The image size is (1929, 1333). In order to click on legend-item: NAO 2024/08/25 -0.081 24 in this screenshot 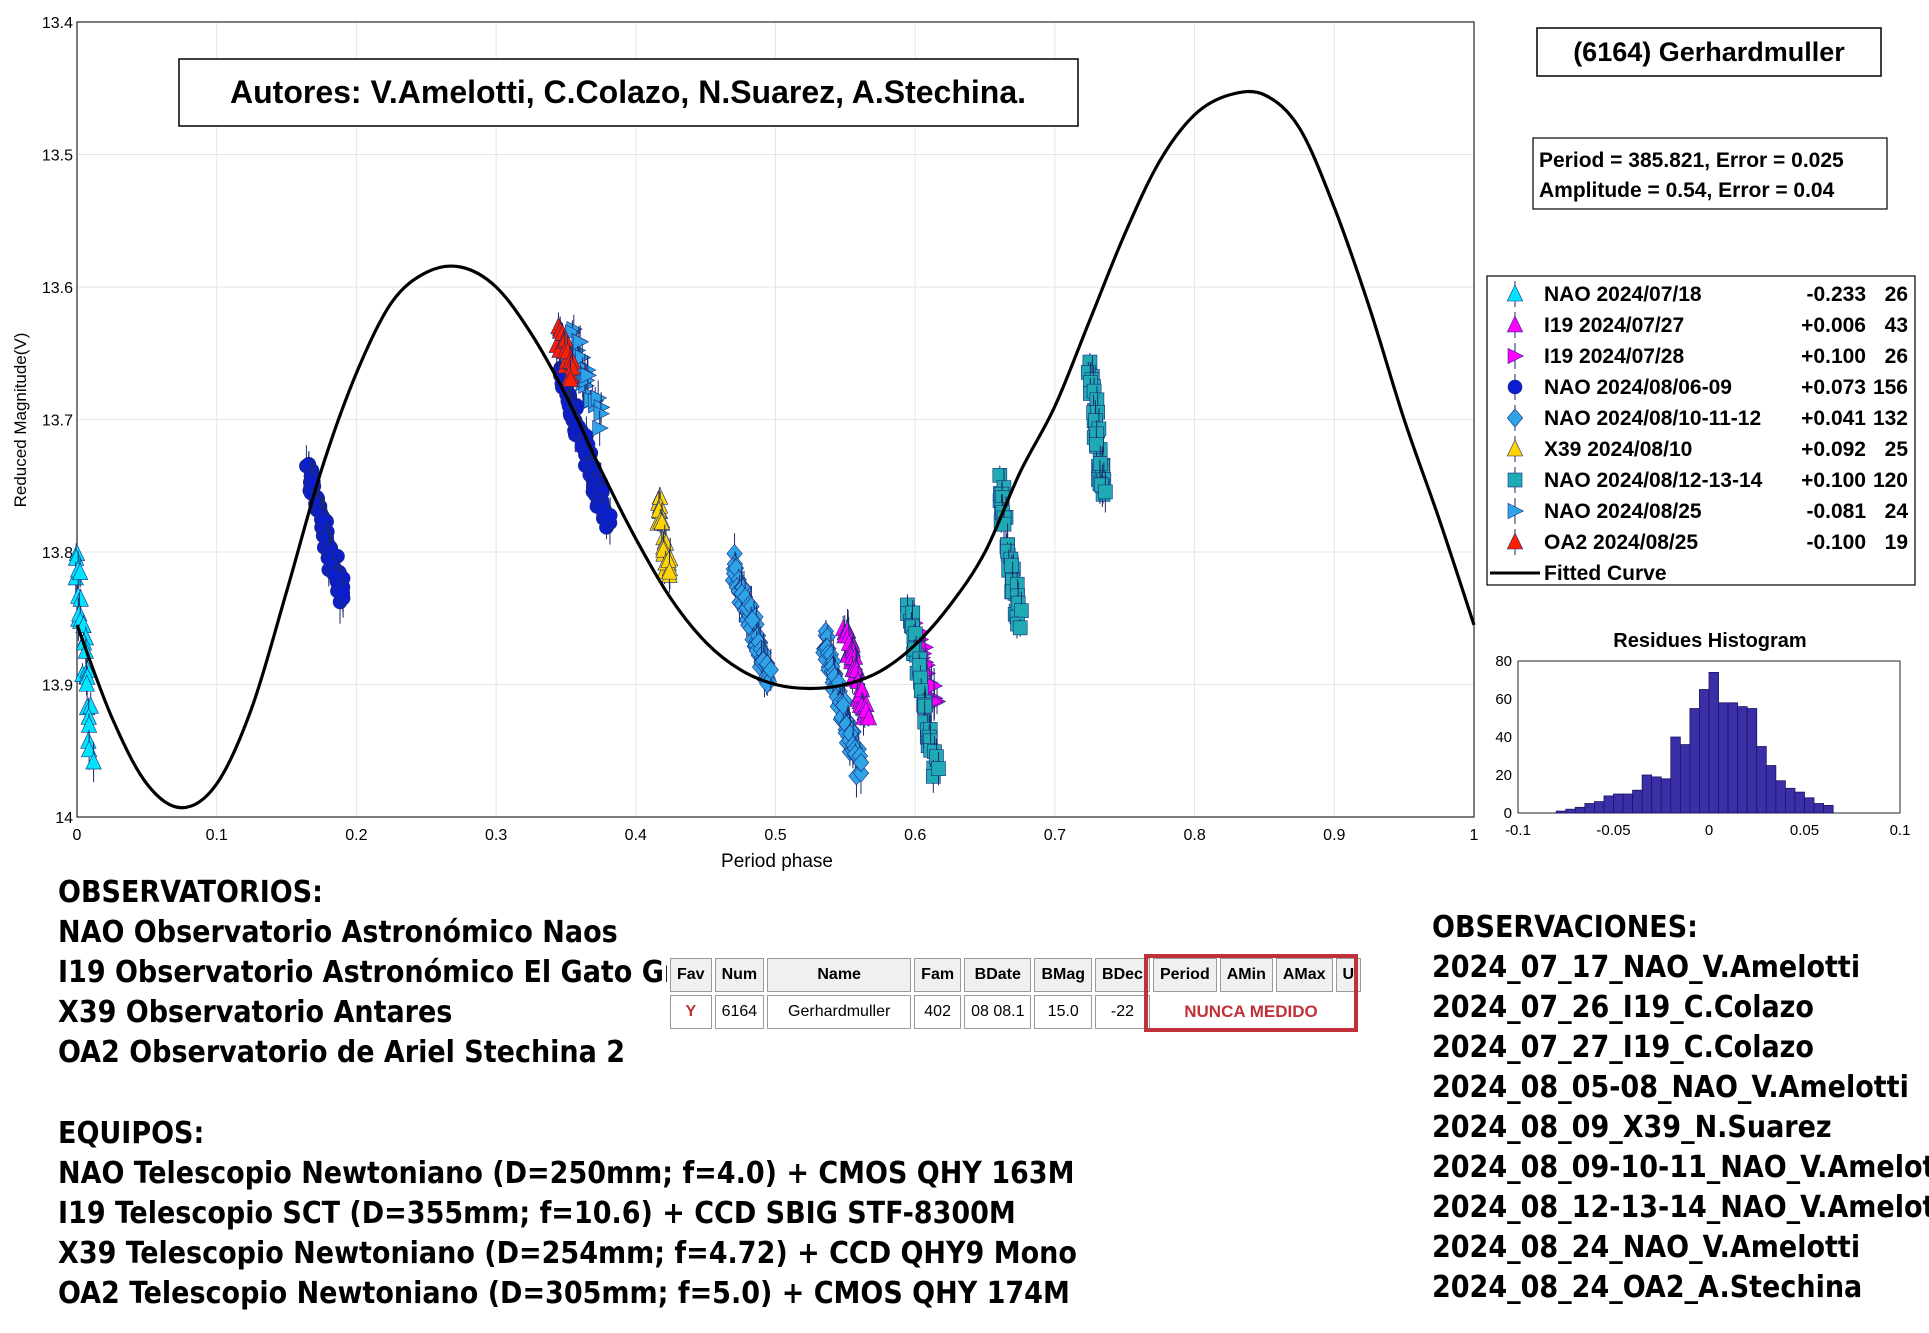, I will do `click(1707, 511)`.